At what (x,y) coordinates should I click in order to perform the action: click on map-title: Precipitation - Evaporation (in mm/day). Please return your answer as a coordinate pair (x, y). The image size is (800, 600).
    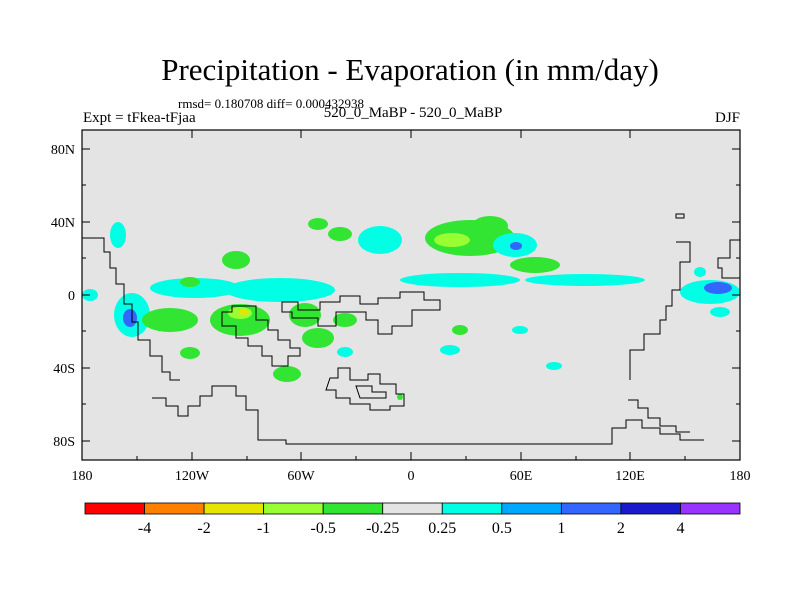
    Looking at the image, I should click on (410, 69).